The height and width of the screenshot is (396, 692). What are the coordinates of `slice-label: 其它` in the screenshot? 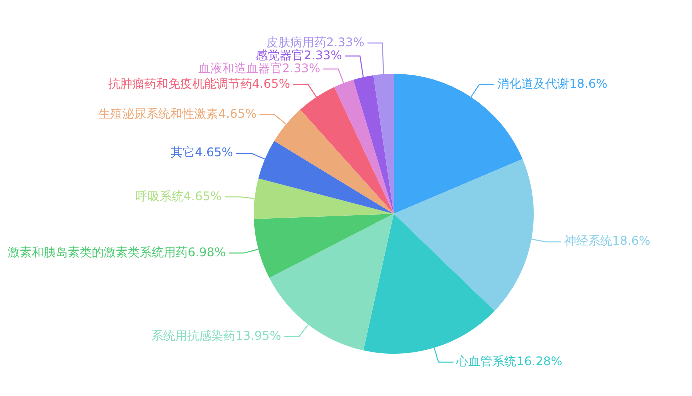 It's located at (183, 153).